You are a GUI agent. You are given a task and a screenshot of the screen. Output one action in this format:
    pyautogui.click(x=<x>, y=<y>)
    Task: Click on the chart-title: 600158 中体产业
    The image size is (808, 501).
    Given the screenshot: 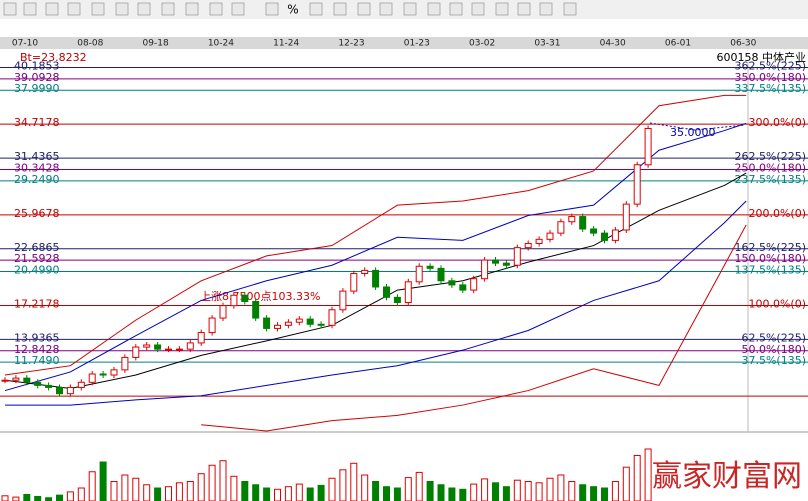 What is the action you would take?
    pyautogui.click(x=762, y=57)
    